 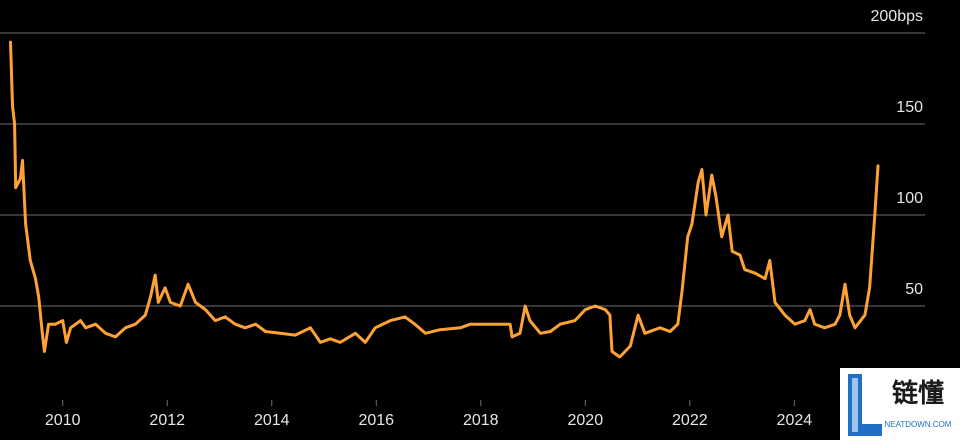 I want to click on watermark: 链懂 NEATDOWN.COM, so click(x=900, y=404).